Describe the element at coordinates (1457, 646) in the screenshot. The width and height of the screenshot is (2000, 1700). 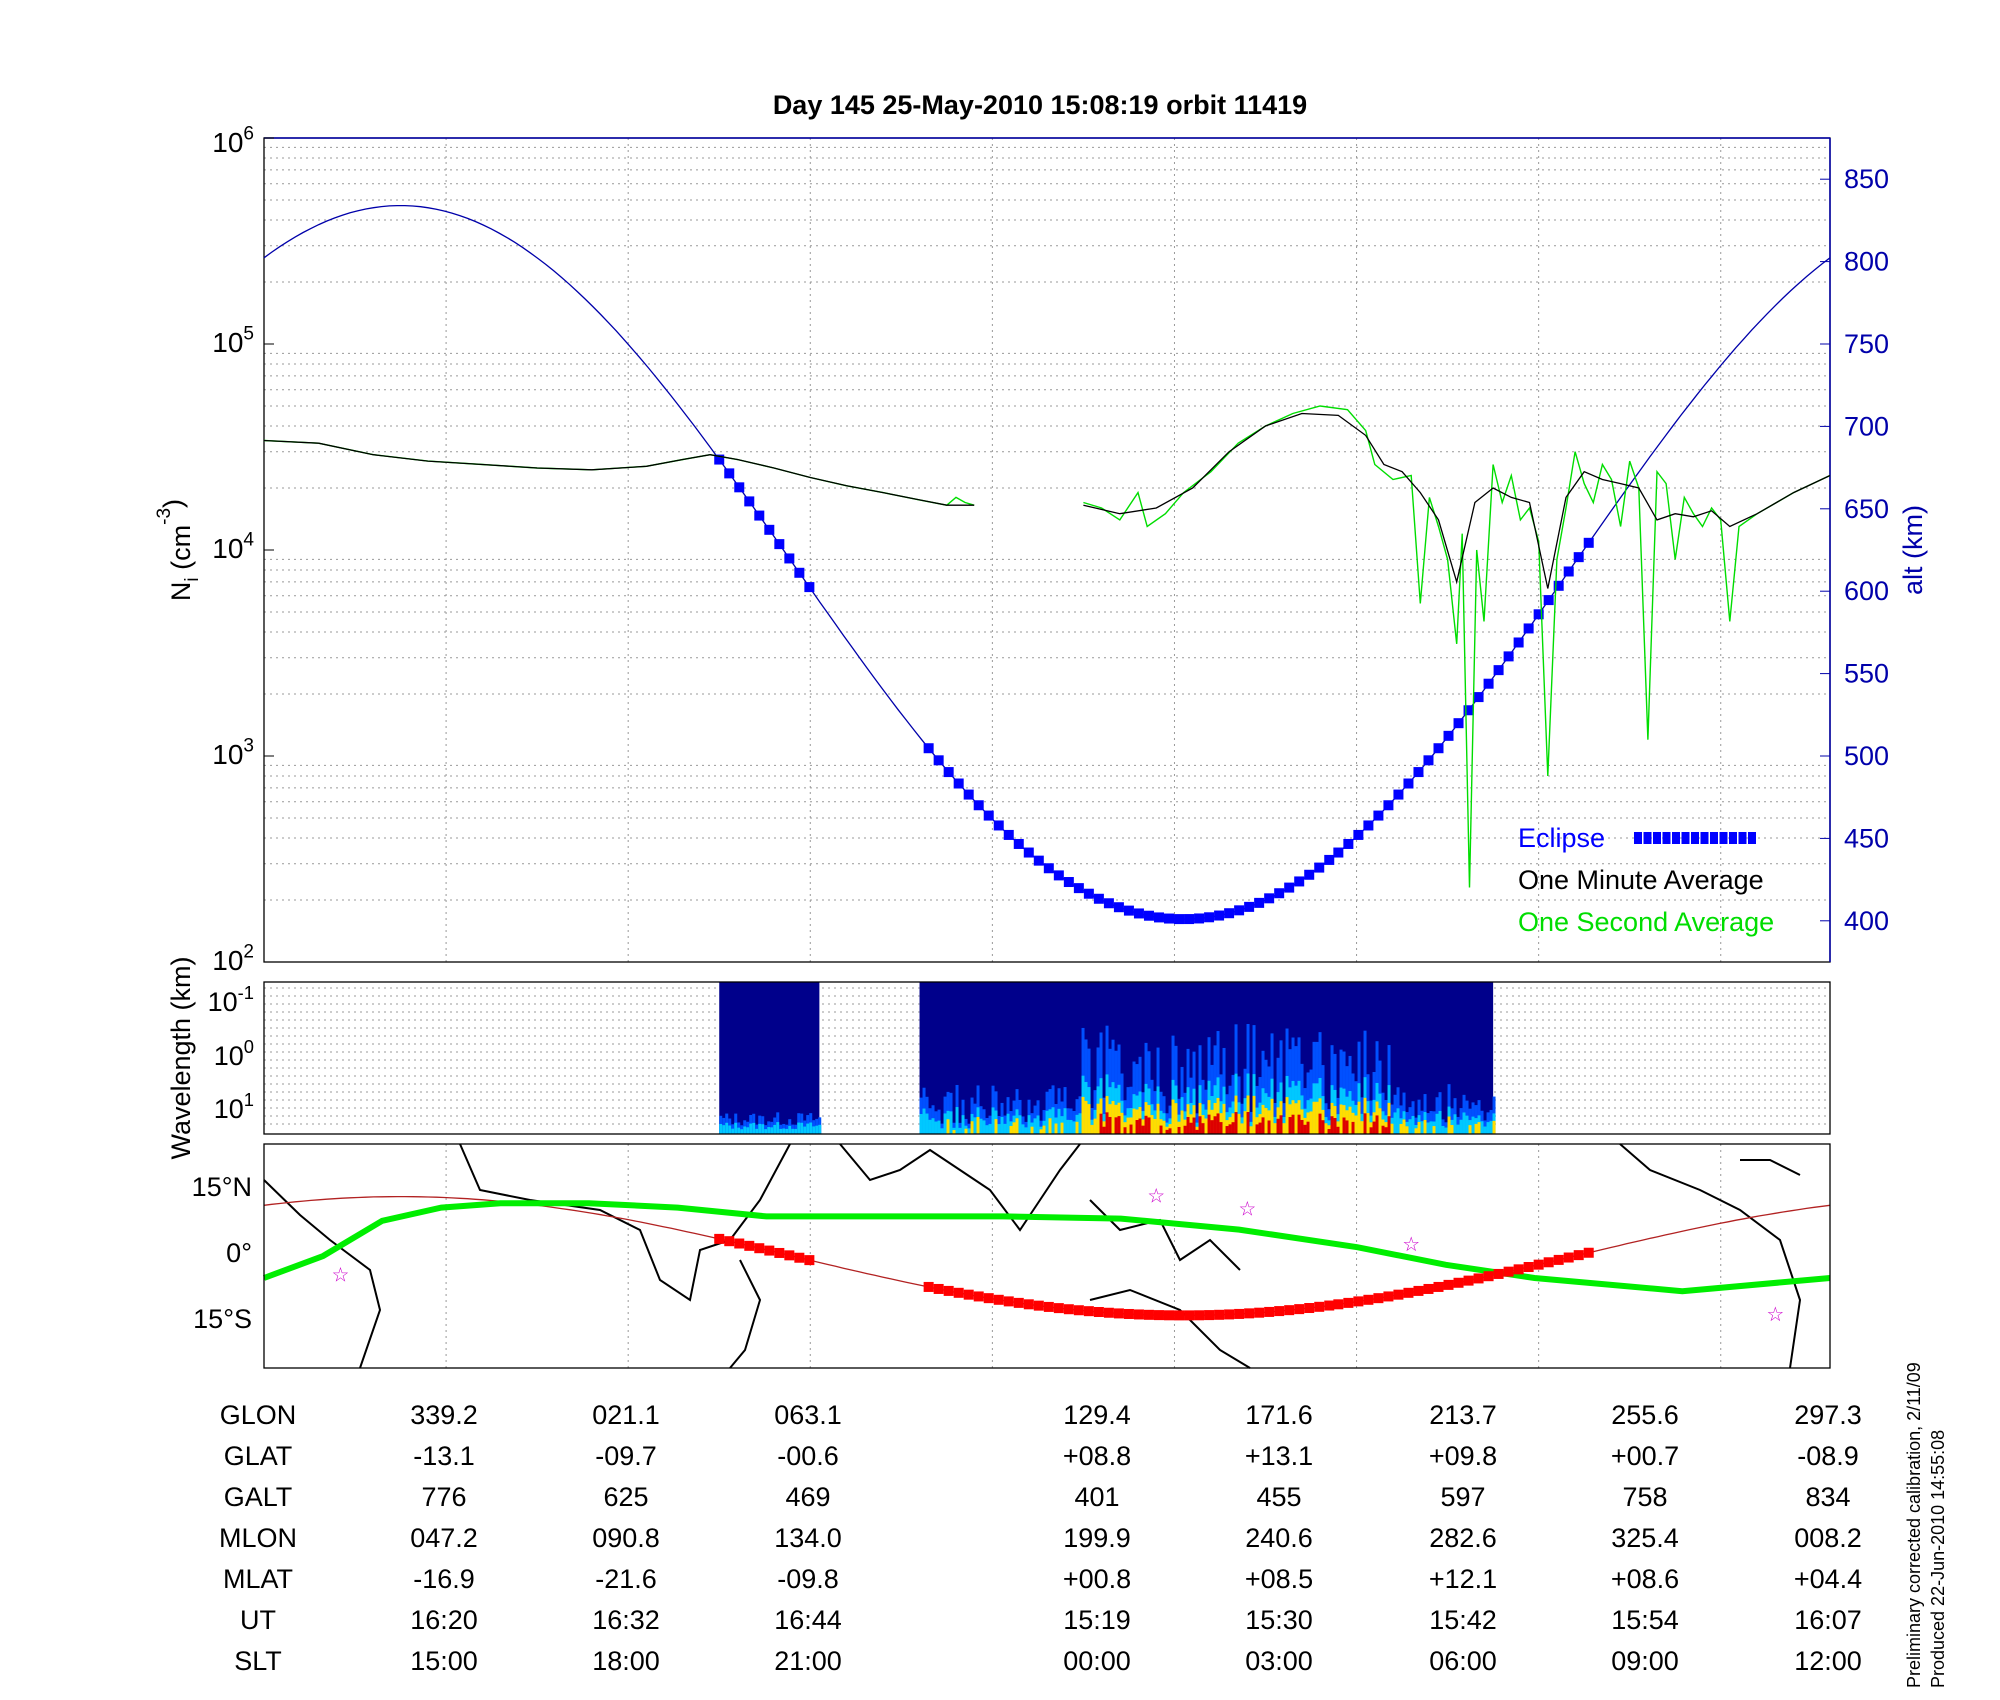
I see `one-second-average-line` at that location.